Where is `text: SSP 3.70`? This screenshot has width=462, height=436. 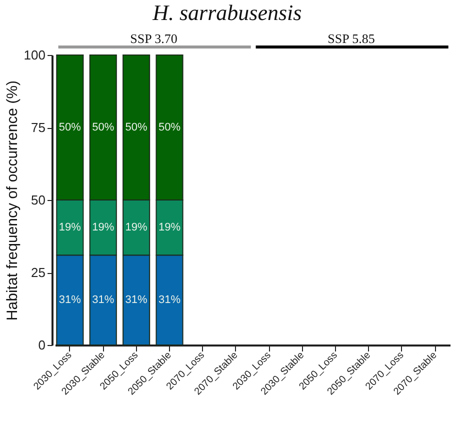
text: SSP 3.70 is located at coordinates (154, 38).